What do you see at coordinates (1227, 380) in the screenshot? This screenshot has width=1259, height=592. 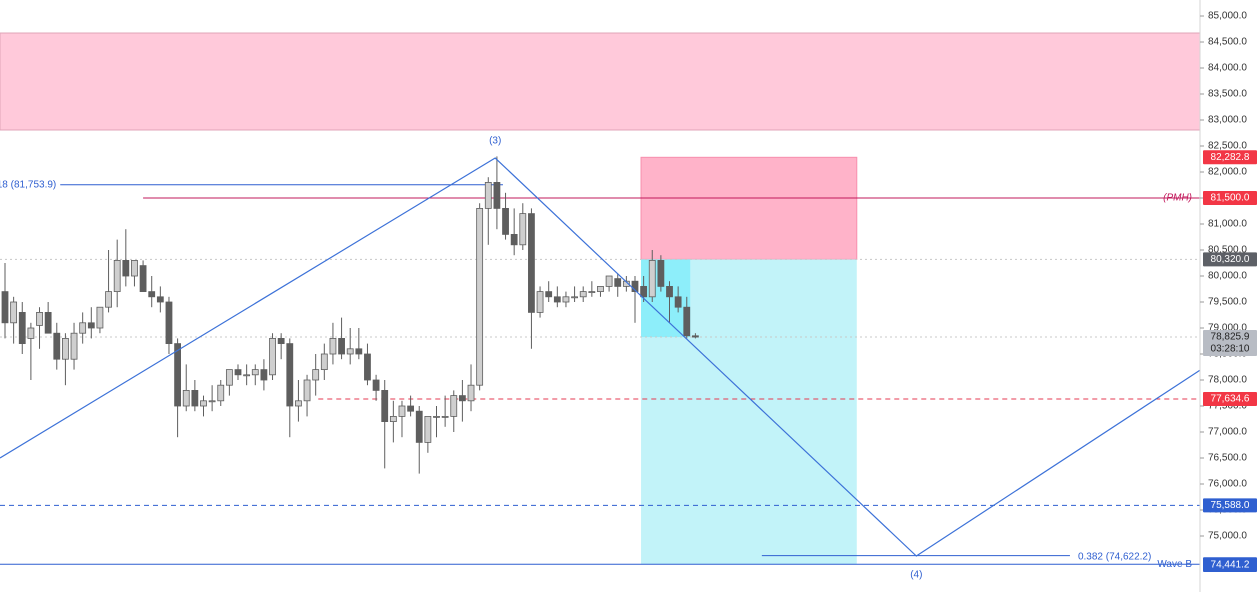 I see `y-tick-label: 78,000.0` at bounding box center [1227, 380].